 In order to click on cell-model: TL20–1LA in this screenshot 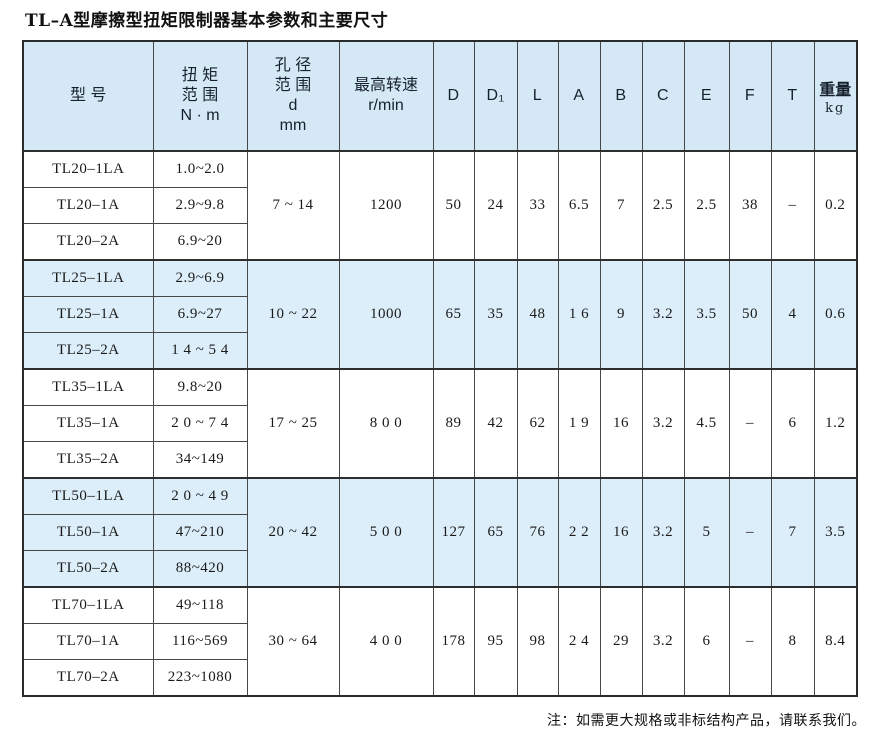, I will do `click(88, 169)`.